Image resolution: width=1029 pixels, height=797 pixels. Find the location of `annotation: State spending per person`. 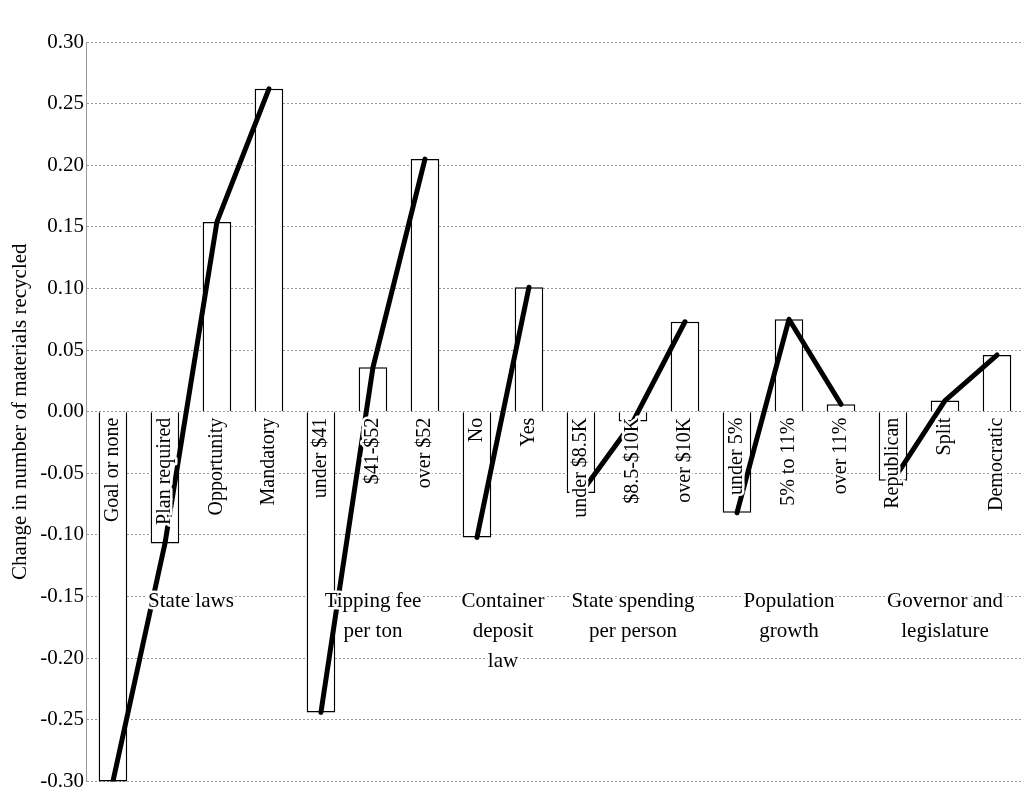

annotation: State spending per person is located at coordinates (633, 615).